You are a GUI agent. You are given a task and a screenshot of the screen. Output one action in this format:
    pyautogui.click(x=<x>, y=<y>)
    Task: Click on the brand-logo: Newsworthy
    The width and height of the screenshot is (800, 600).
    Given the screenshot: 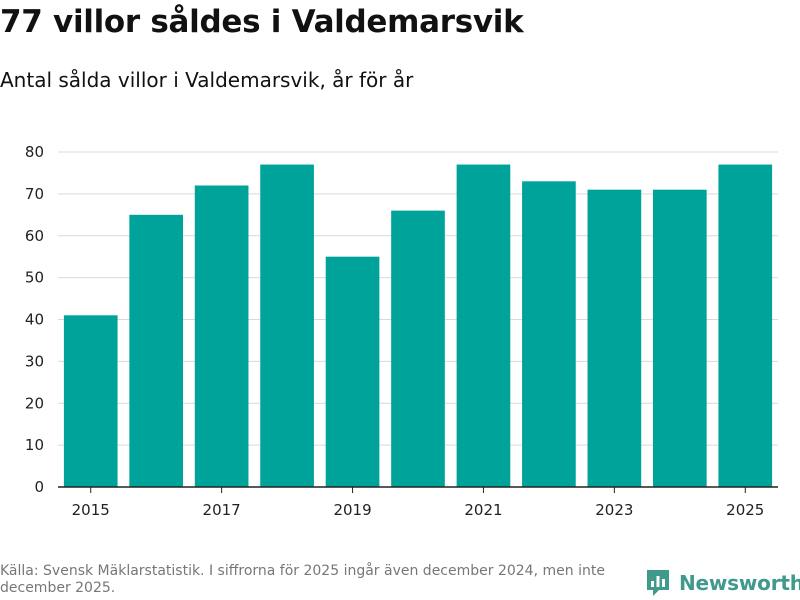 What is the action you would take?
    pyautogui.click(x=722, y=583)
    